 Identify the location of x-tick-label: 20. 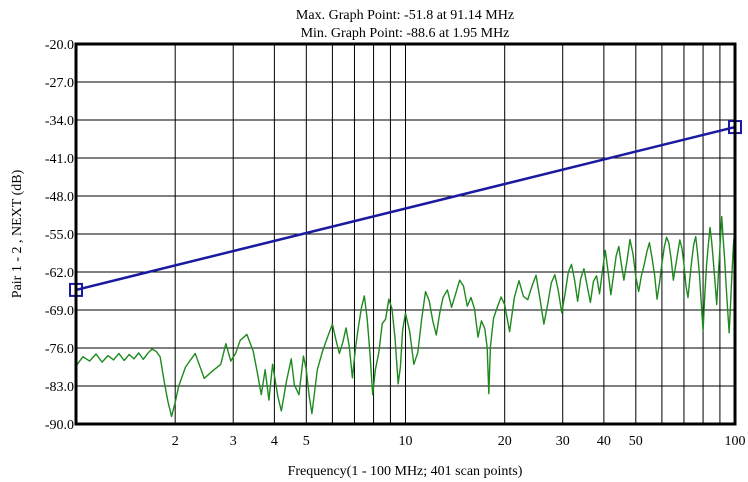
(505, 441).